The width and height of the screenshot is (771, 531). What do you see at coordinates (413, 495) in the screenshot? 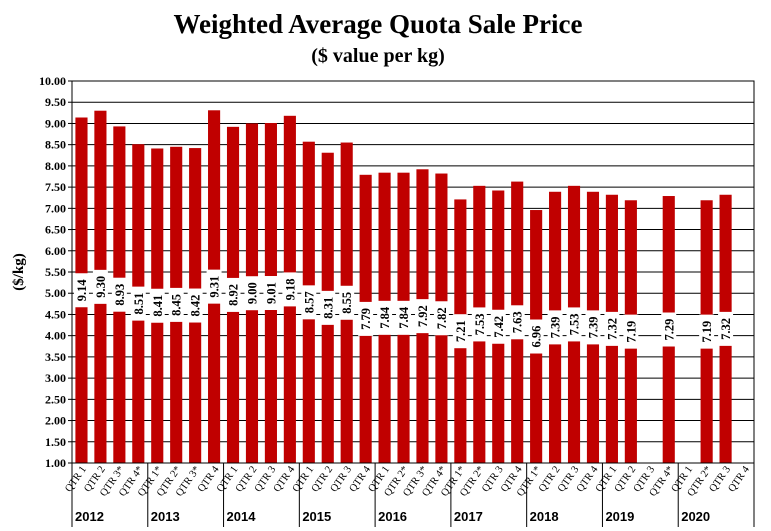
I see `x-axis-years: 2012 2013 2014 2015 2016 2017 2018 2019 2020` at bounding box center [413, 495].